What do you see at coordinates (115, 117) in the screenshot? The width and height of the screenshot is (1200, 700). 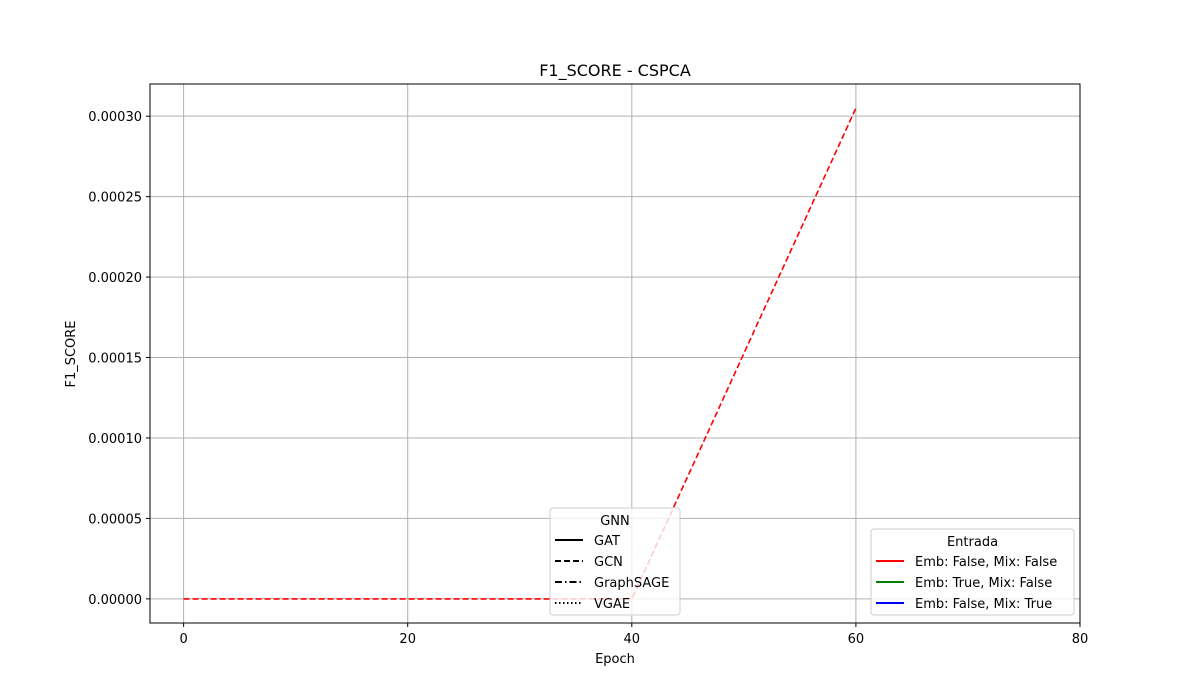 I see `y-tick-label: 0.00030` at bounding box center [115, 117].